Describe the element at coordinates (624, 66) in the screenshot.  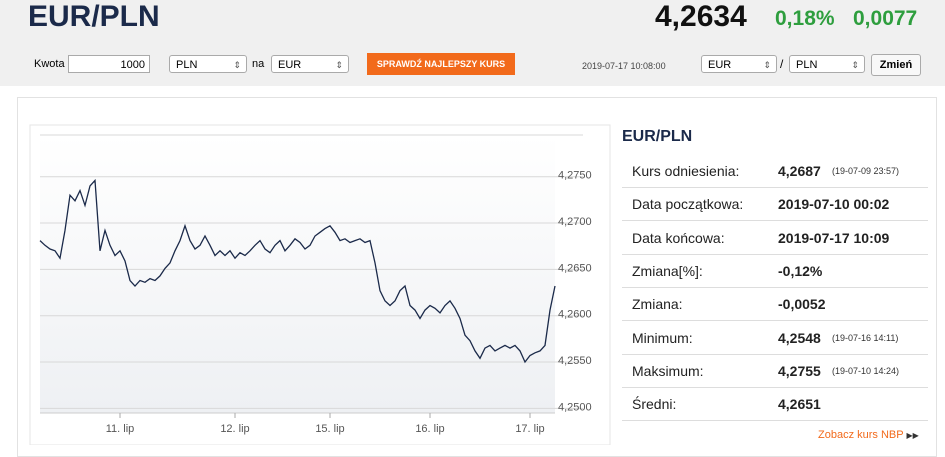
I see `timestamp: 2019-07-17 10:08:00` at that location.